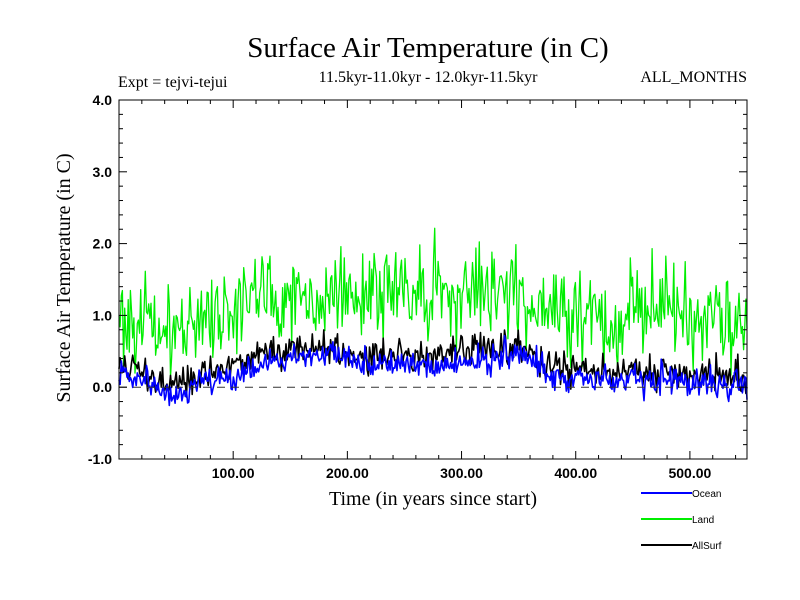 Image resolution: width=800 pixels, height=600 pixels. Describe the element at coordinates (103, 244) in the screenshot. I see `y-tick-label: 2.0` at that location.